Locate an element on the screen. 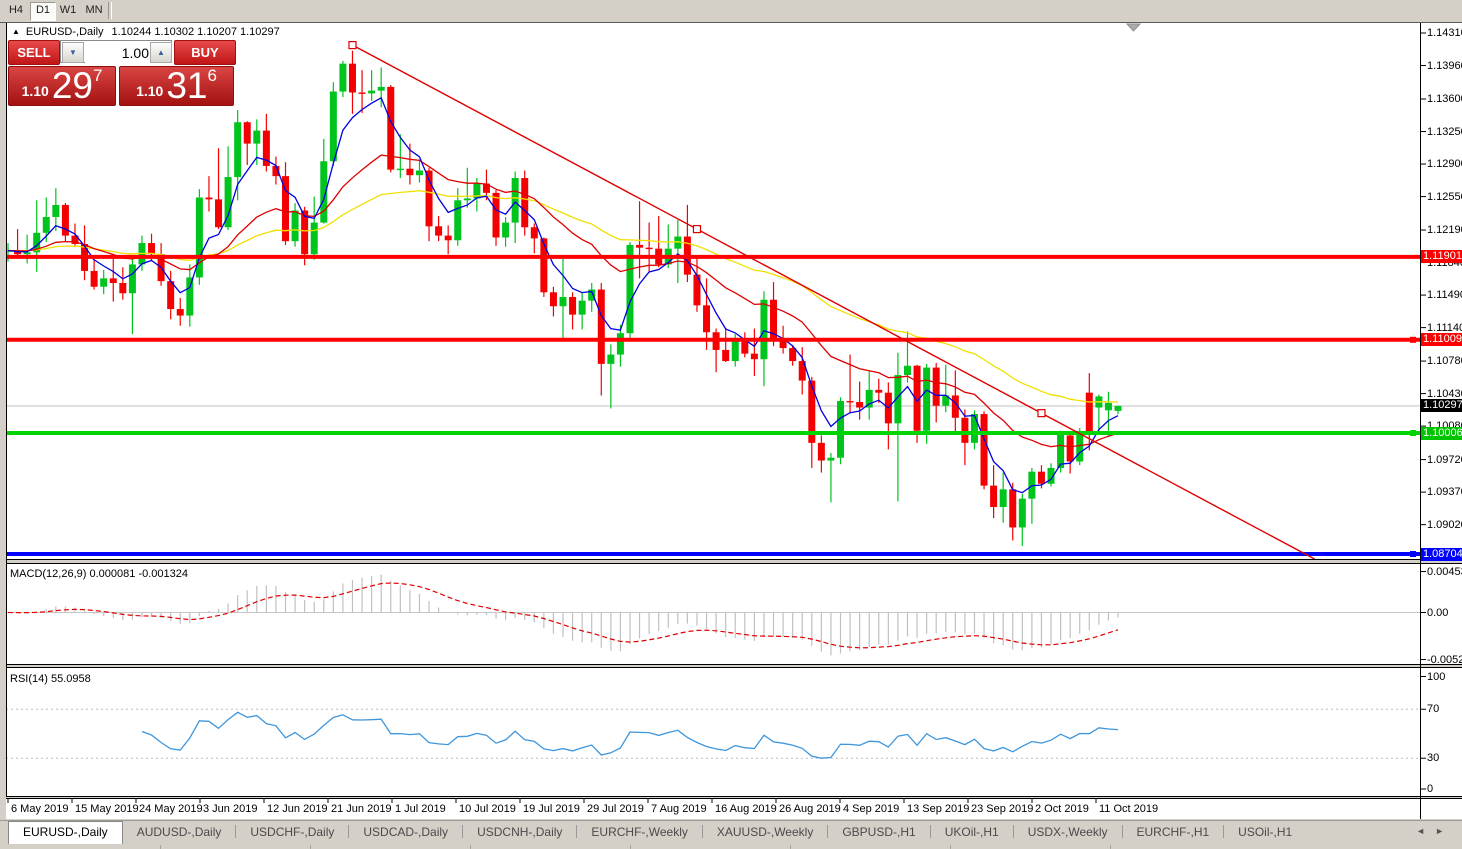  chart-tab-ukoil-h1: UKOil-,H1 is located at coordinates (971, 832).